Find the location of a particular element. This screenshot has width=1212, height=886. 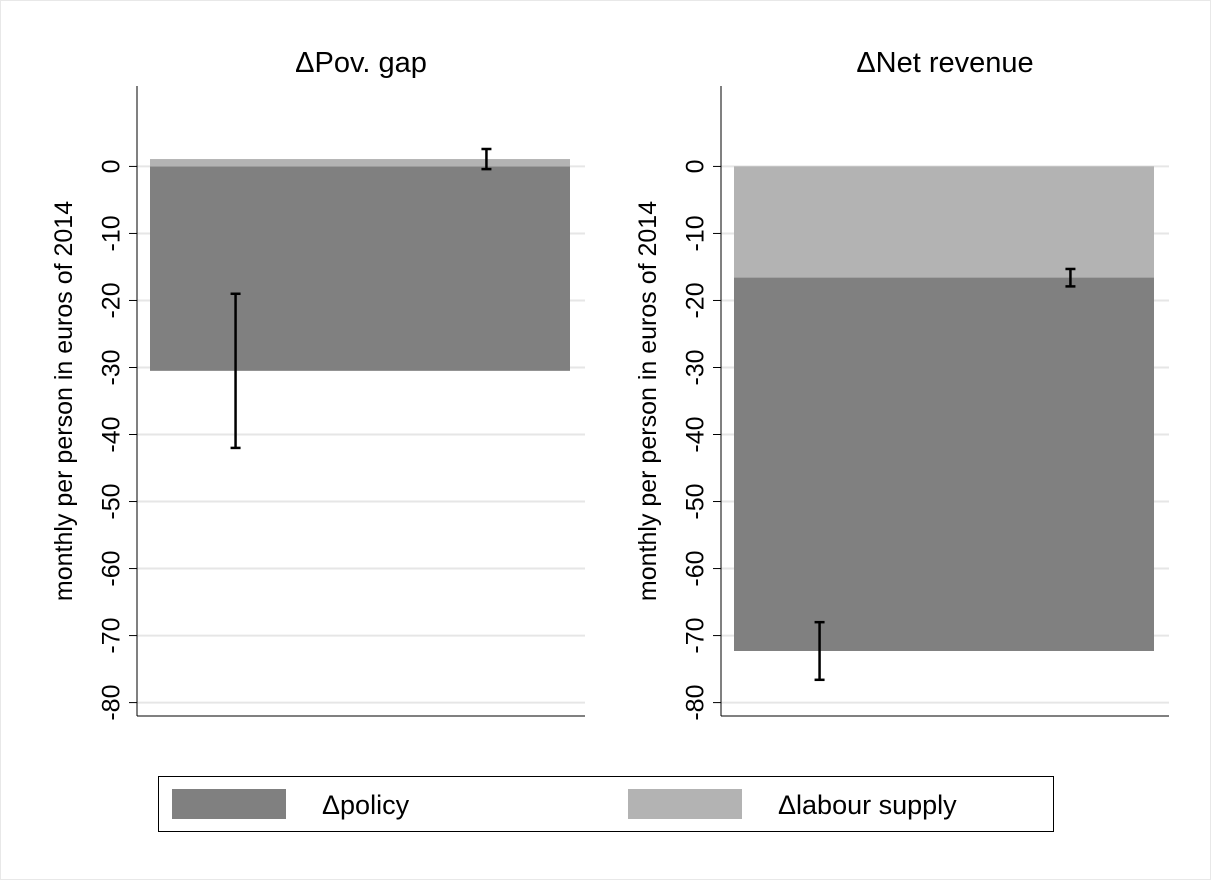

legend-label: Δlabour supply is located at coordinates (867, 805).